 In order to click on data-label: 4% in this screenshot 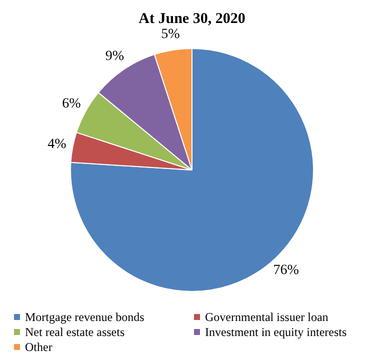, I will do `click(57, 144)`.